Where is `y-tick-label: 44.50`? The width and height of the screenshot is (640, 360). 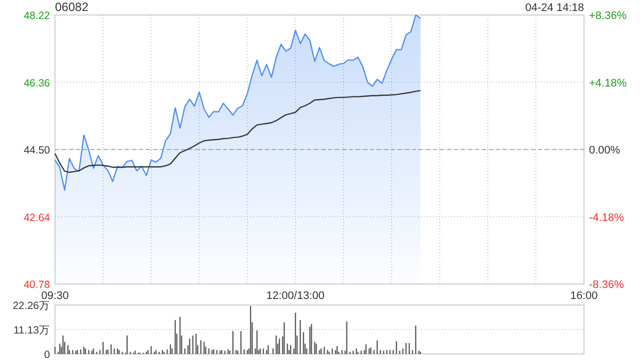
y-tick-label: 44.50 is located at coordinates (37, 150).